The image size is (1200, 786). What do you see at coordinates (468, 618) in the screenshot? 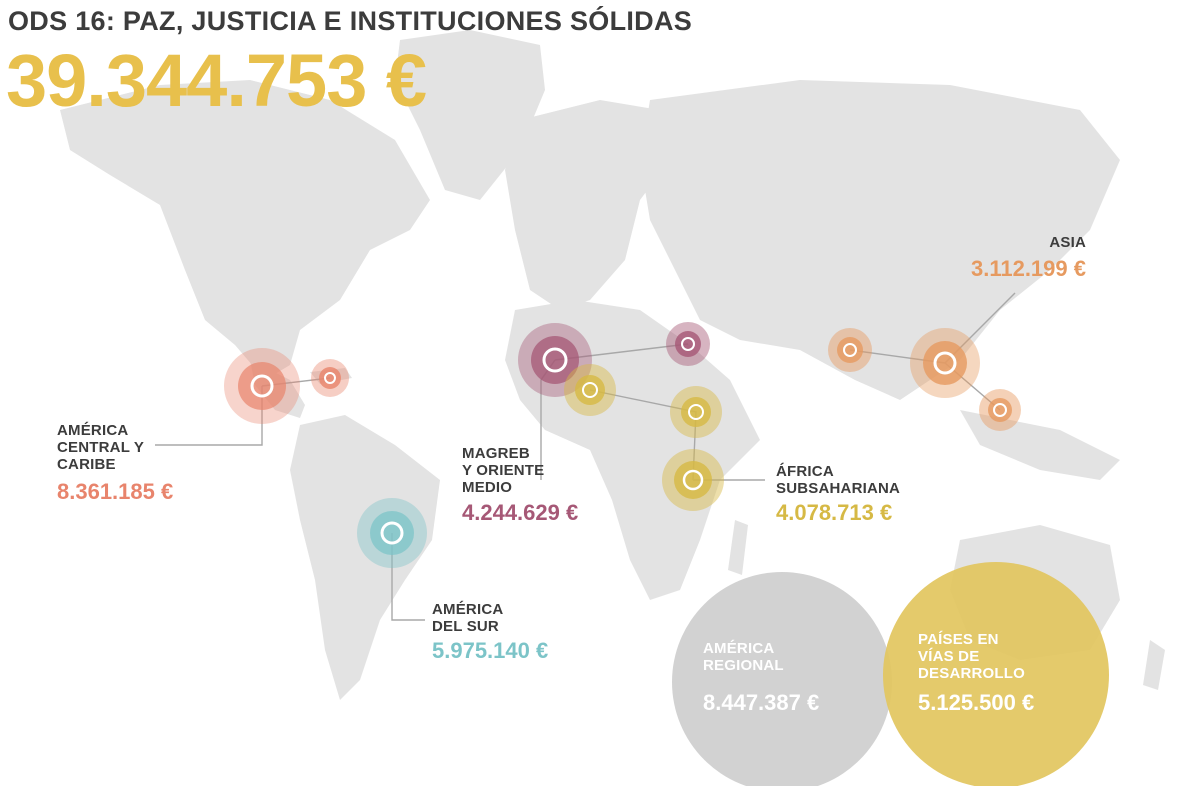
I see `label-america-sur: AMÉRICA DEL SUR` at bounding box center [468, 618].